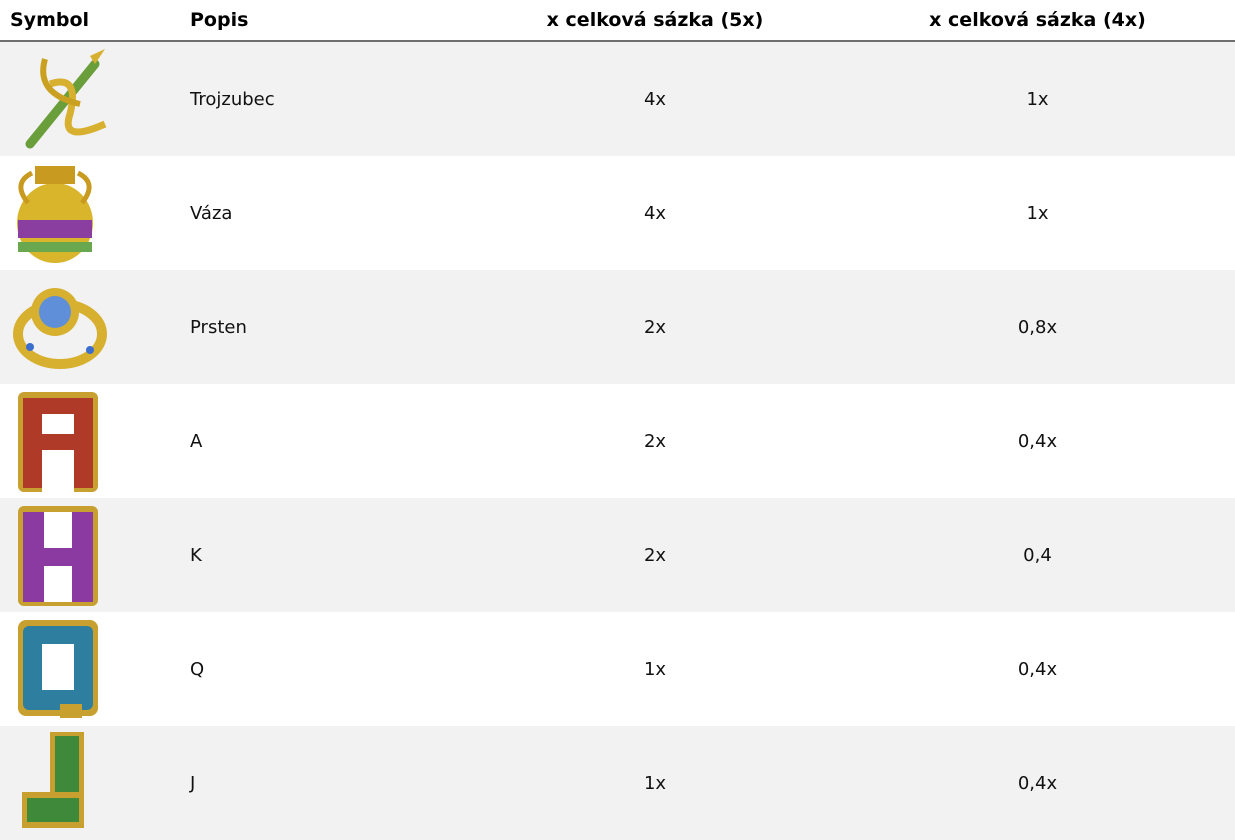 The image size is (1235, 840). I want to click on header-popis: Popis, so click(219, 20).